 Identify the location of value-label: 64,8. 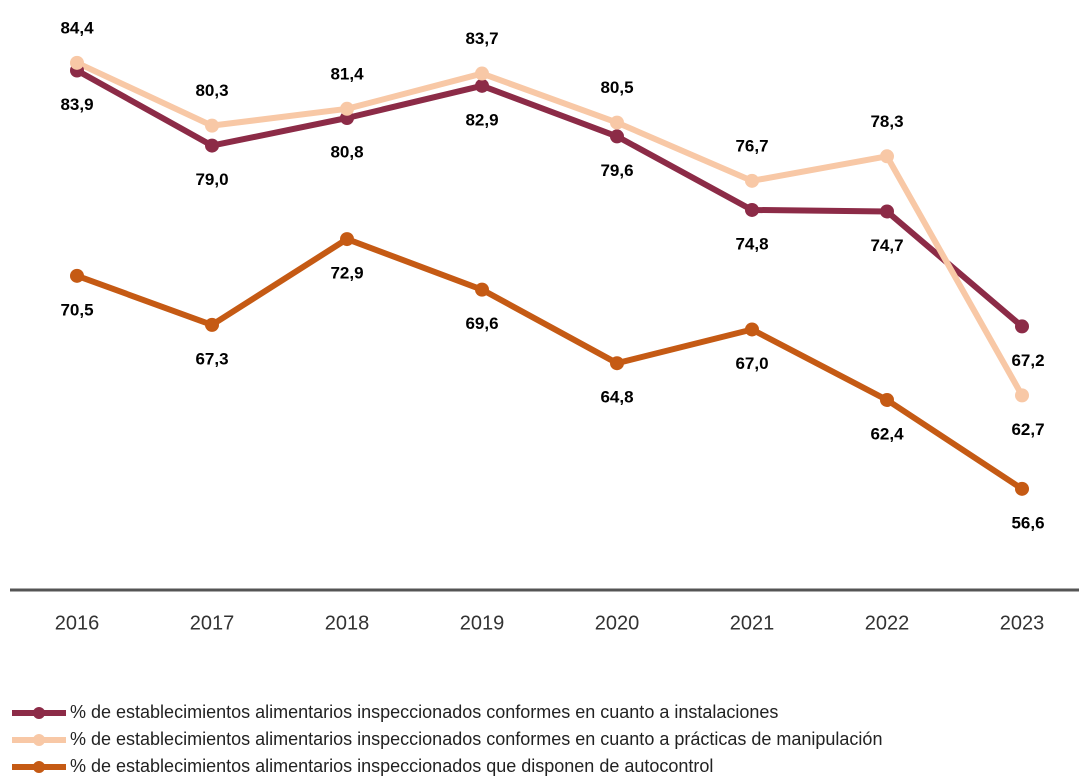
(616, 397).